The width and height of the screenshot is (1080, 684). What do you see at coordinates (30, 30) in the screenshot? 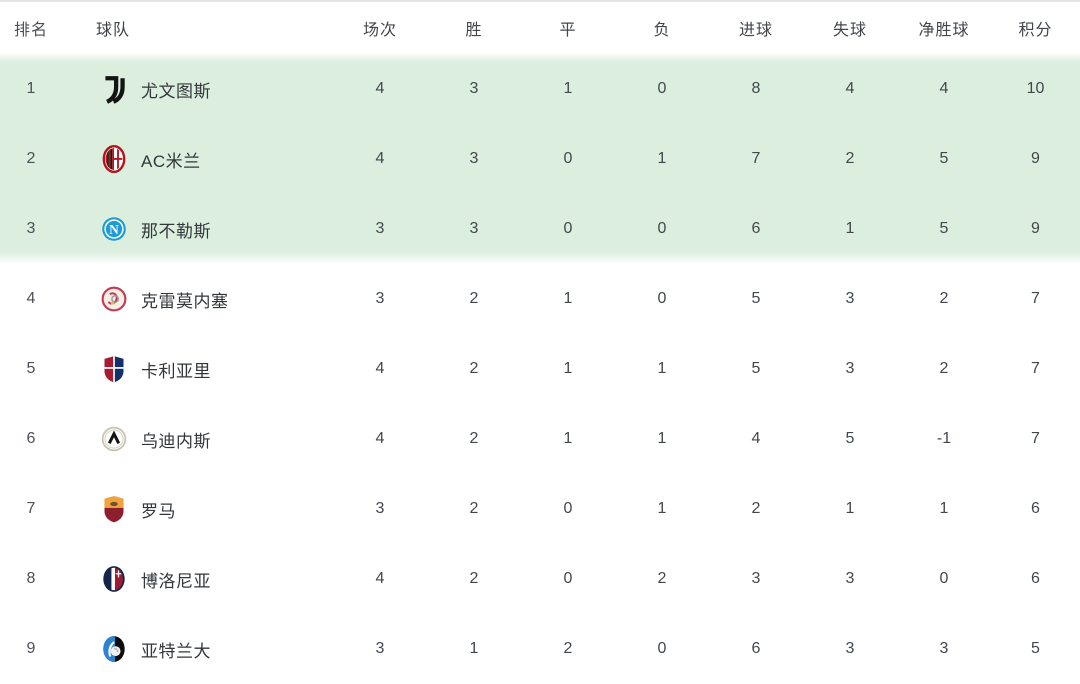
I see `header-rank: 排名` at bounding box center [30, 30].